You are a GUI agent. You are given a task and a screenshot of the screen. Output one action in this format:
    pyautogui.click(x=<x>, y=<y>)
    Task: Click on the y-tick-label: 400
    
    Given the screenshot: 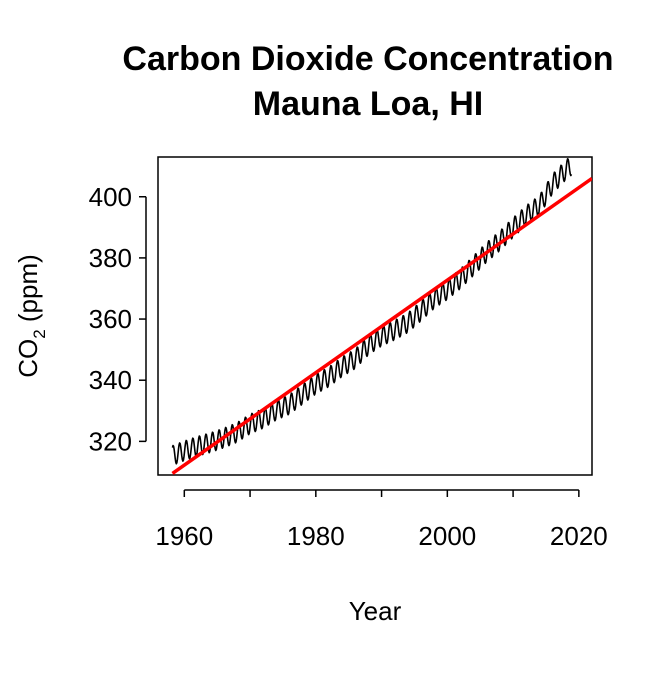 What is the action you would take?
    pyautogui.click(x=110, y=197)
    